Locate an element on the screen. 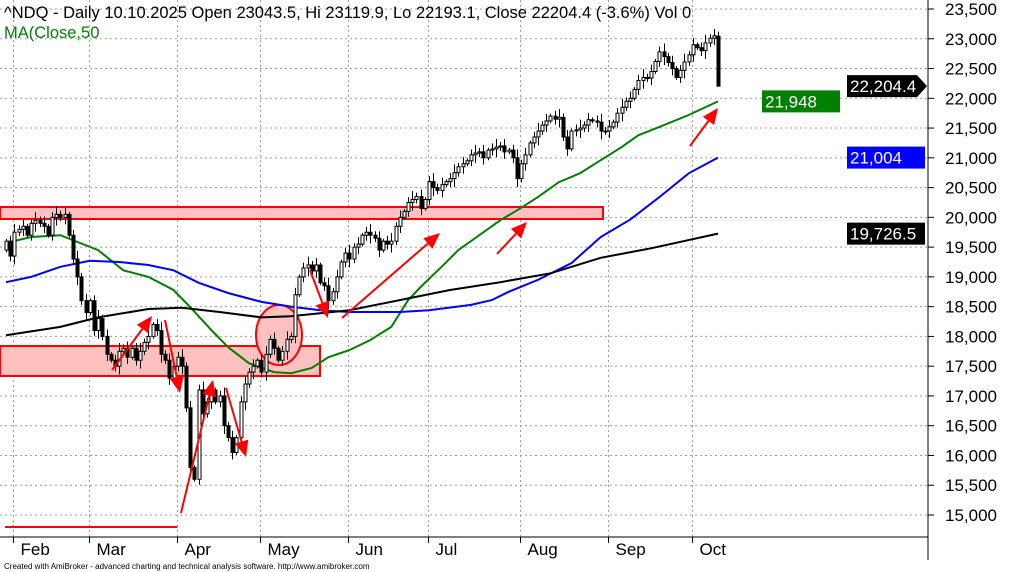 Image resolution: width=1021 pixels, height=572 pixels. x-tick-label: Mar is located at coordinates (112, 549).